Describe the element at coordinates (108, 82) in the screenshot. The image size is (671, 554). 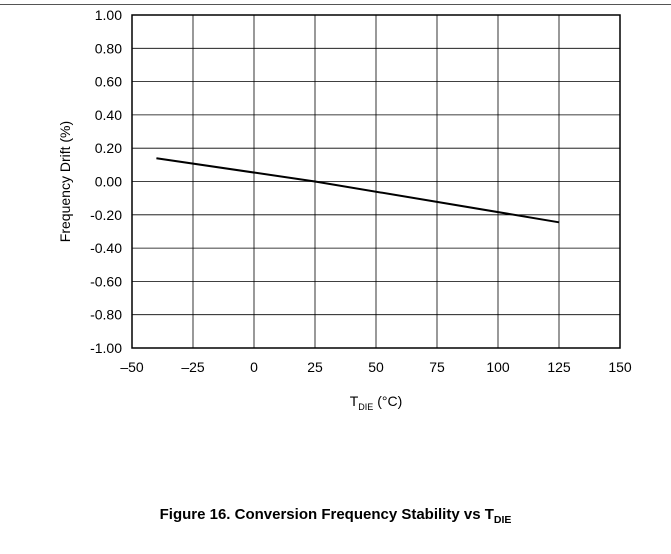
I see `y-tick-label: 0.60` at that location.